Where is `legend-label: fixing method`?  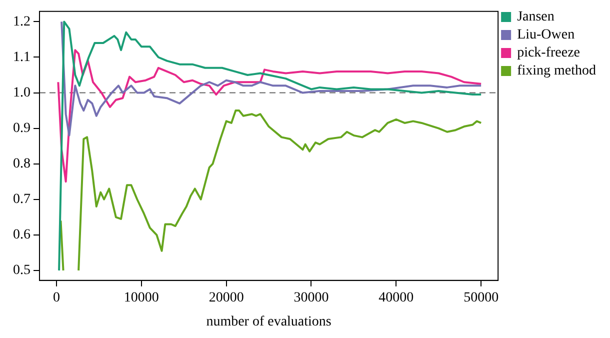 legend-label: fixing method is located at coordinates (556, 71).